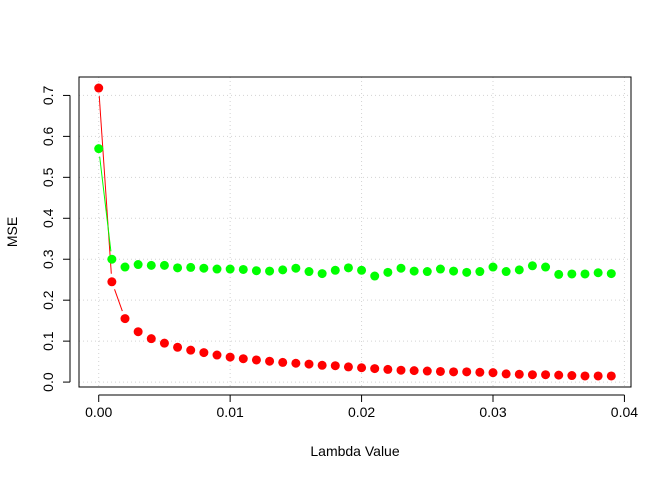 The image size is (672, 480). I want to click on x-axis-title: Lambda Value, so click(354, 451).